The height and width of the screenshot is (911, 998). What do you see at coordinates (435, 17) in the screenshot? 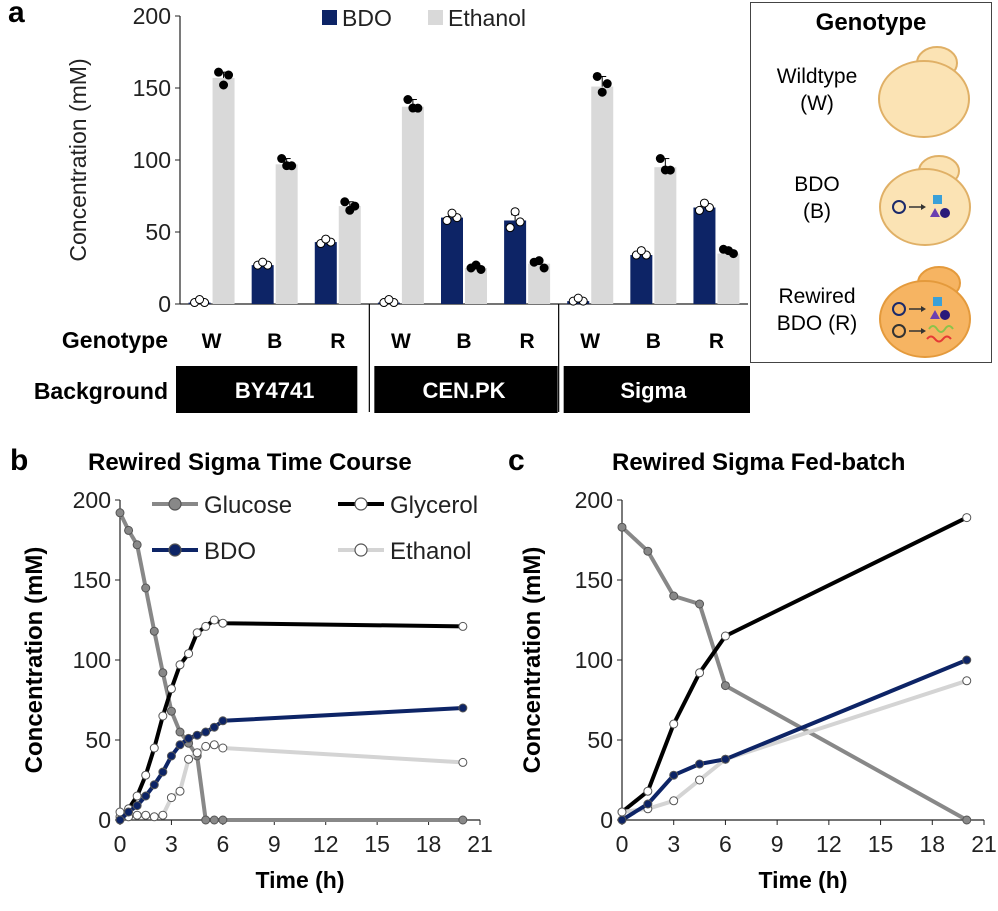
I see `legend-swatch-ethanol` at bounding box center [435, 17].